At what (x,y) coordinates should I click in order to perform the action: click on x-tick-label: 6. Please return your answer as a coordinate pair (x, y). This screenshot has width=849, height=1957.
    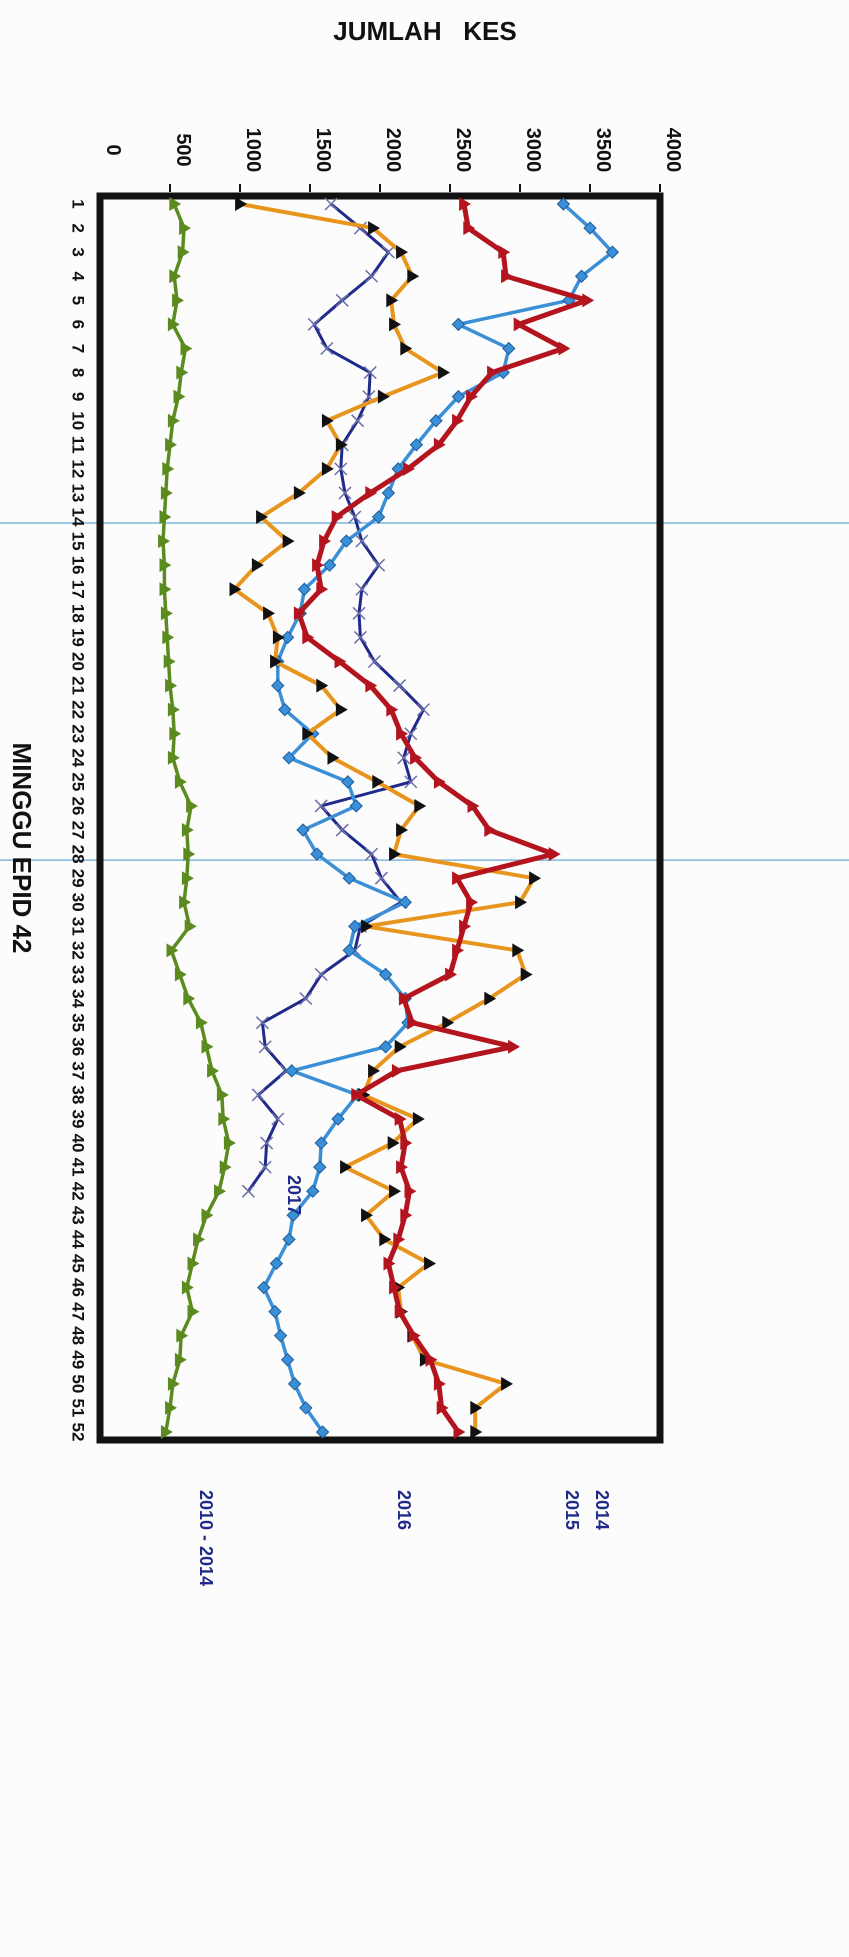
    Looking at the image, I should click on (78, 324).